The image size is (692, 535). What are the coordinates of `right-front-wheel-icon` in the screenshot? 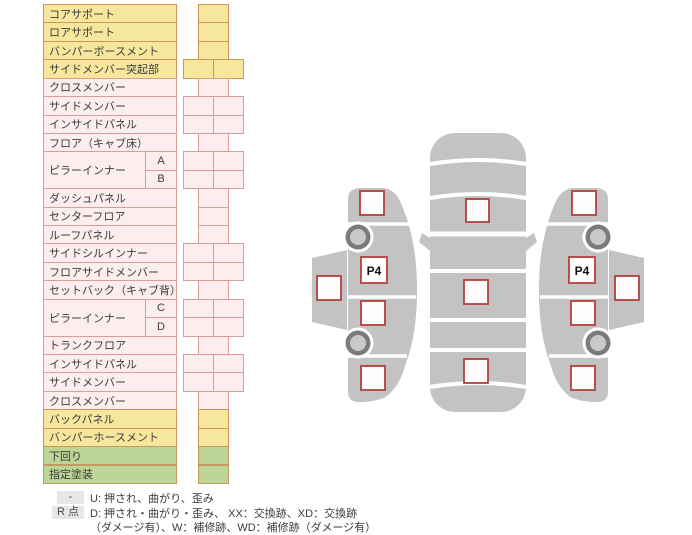 It's located at (598, 237).